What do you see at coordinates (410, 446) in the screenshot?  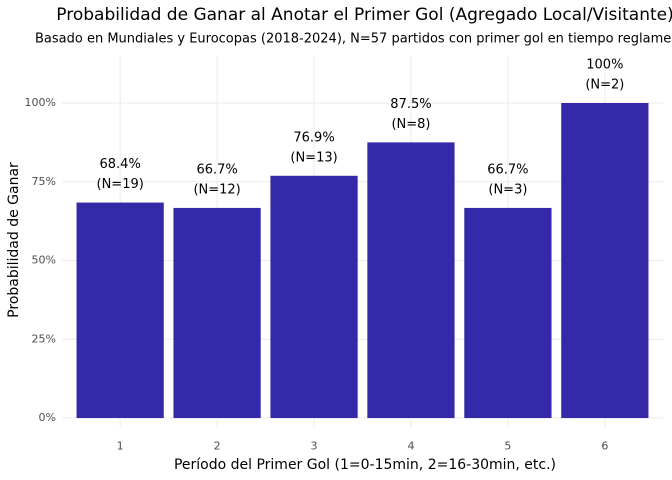 I see `x-tick-label: 4` at bounding box center [410, 446].